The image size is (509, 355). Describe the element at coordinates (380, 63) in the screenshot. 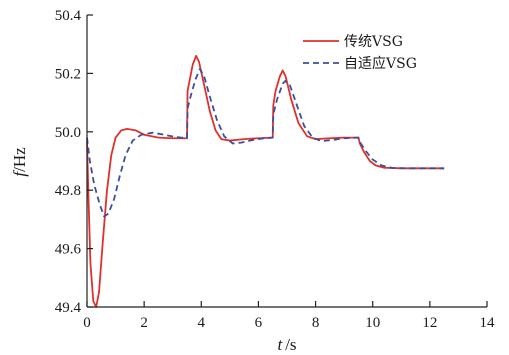

I see `legend-label-1: 自适应VSG` at that location.